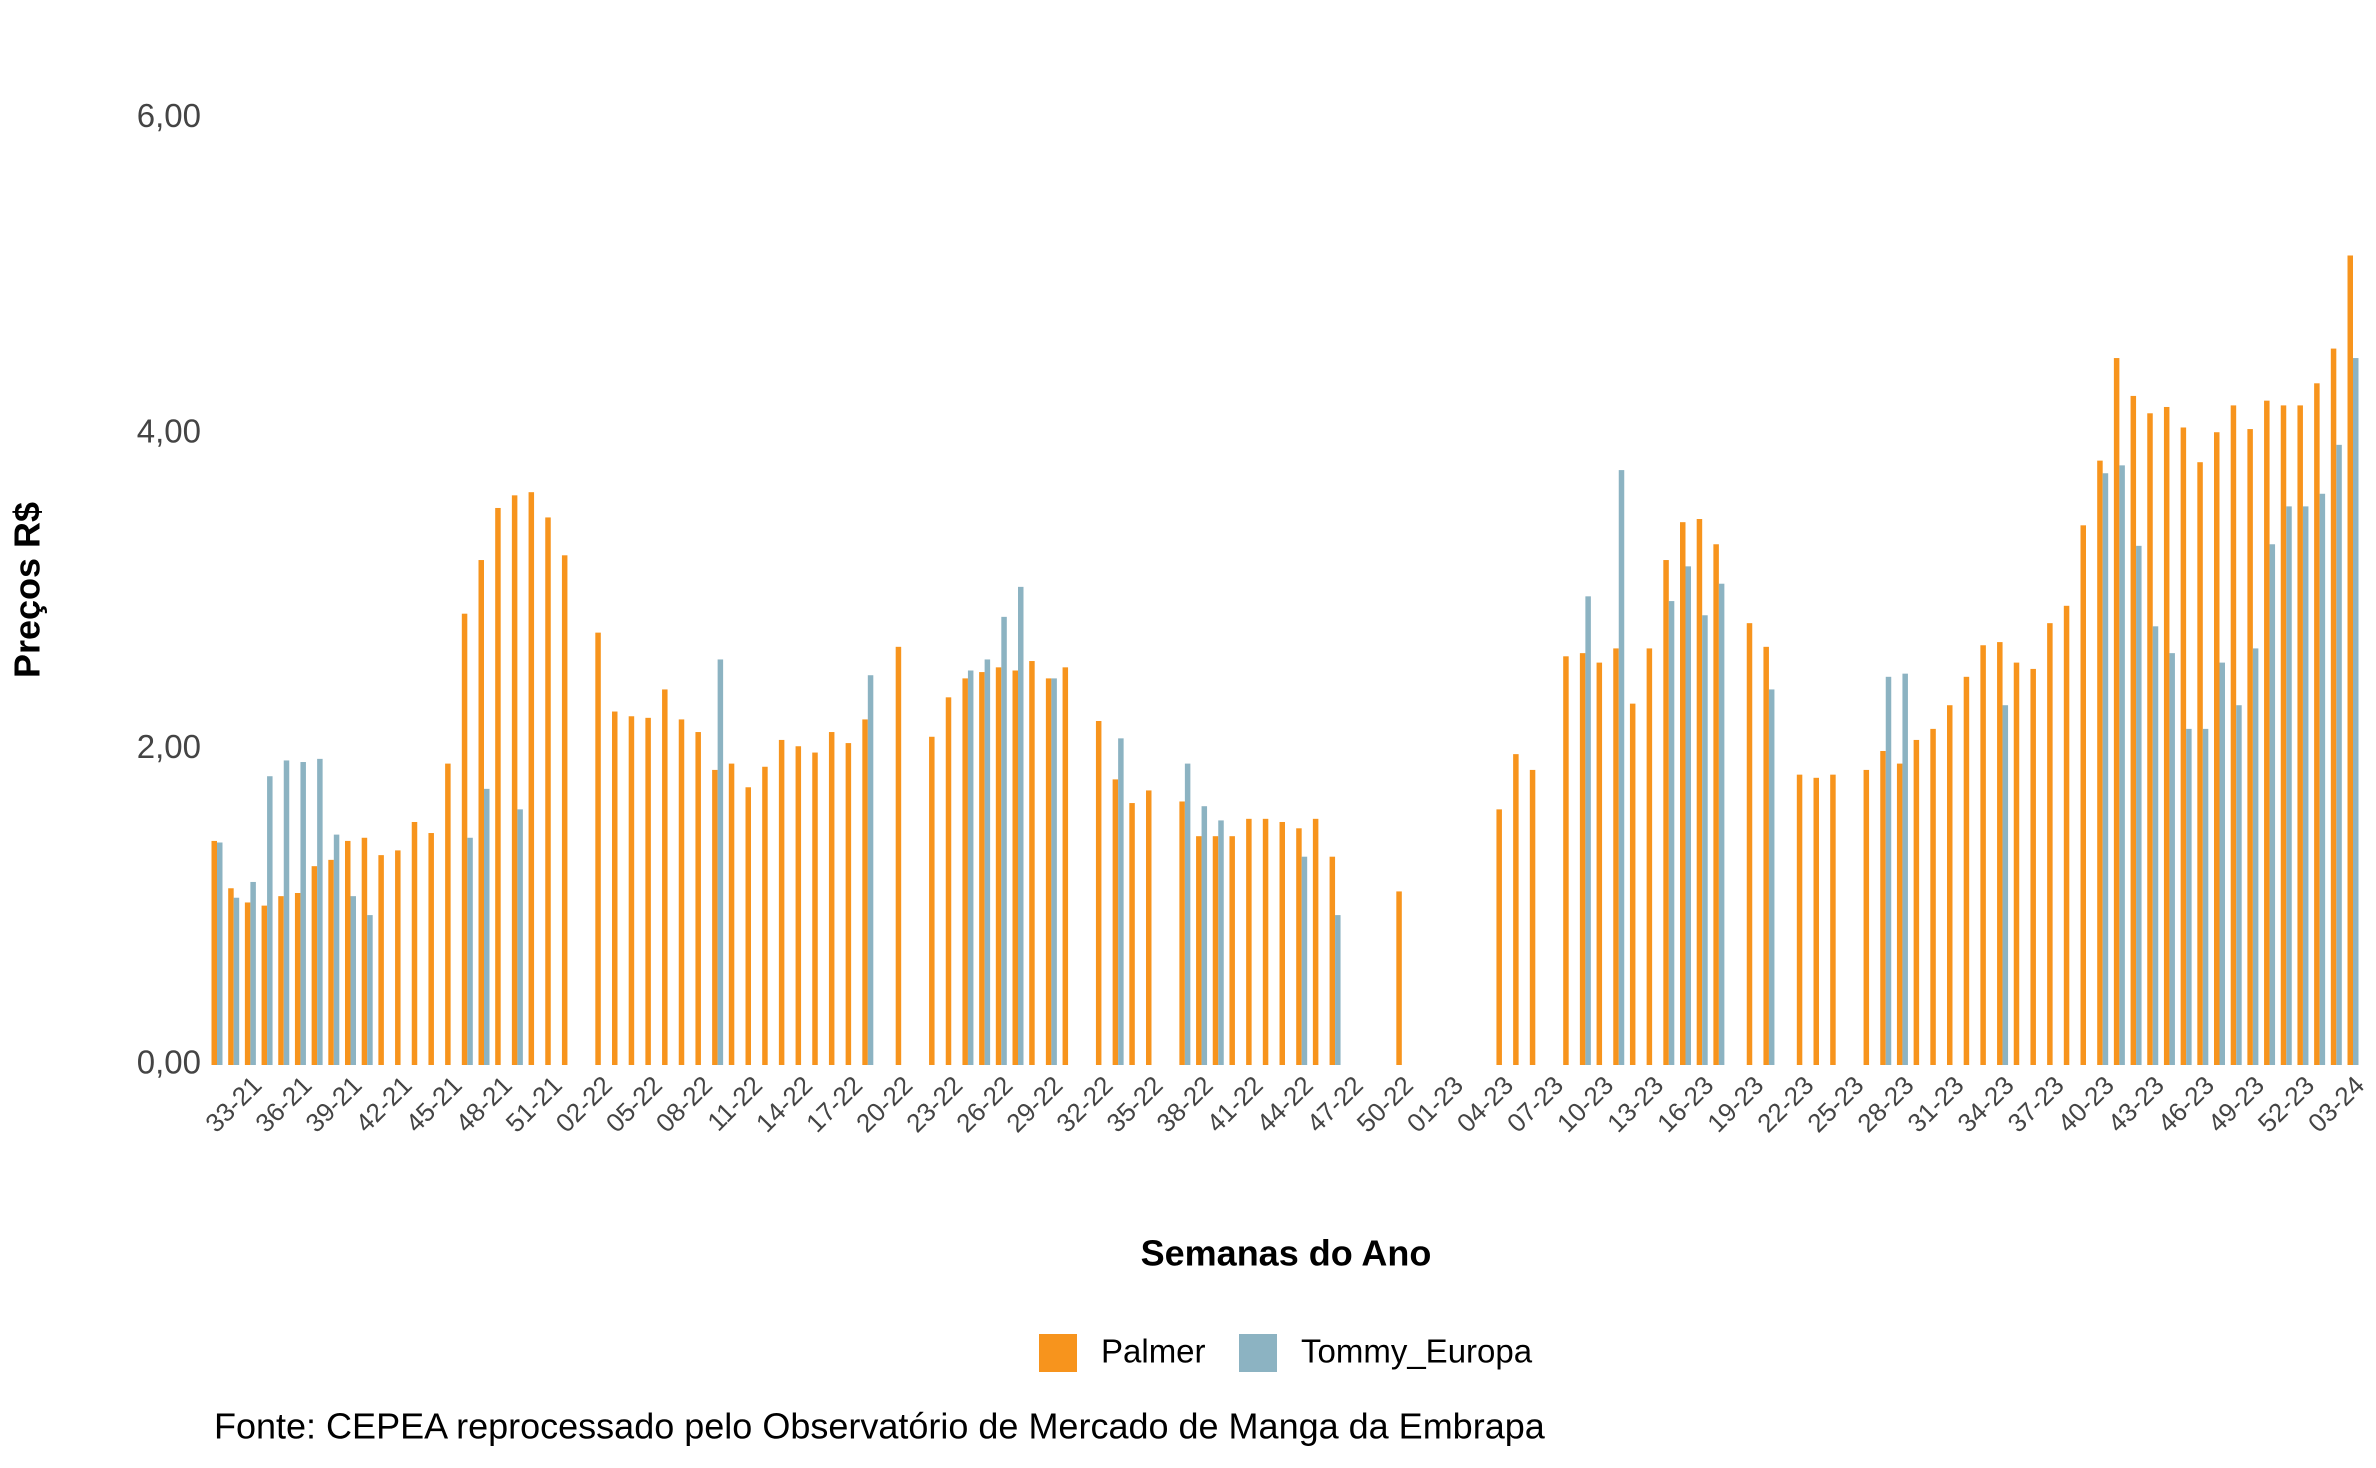 The image size is (2376, 1468). Describe the element at coordinates (1184, 1104) in the screenshot. I see `x-tick-label: 38-22` at that location.